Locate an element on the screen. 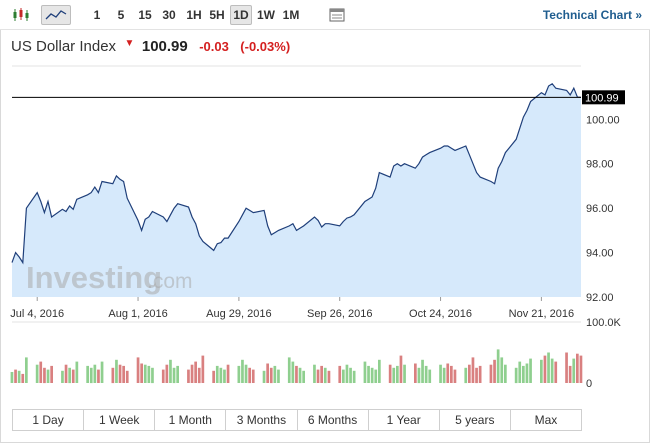 Image resolution: width=650 pixels, height=443 pixels. x-tick-label: Aug 29, 2016 is located at coordinates (238, 314).